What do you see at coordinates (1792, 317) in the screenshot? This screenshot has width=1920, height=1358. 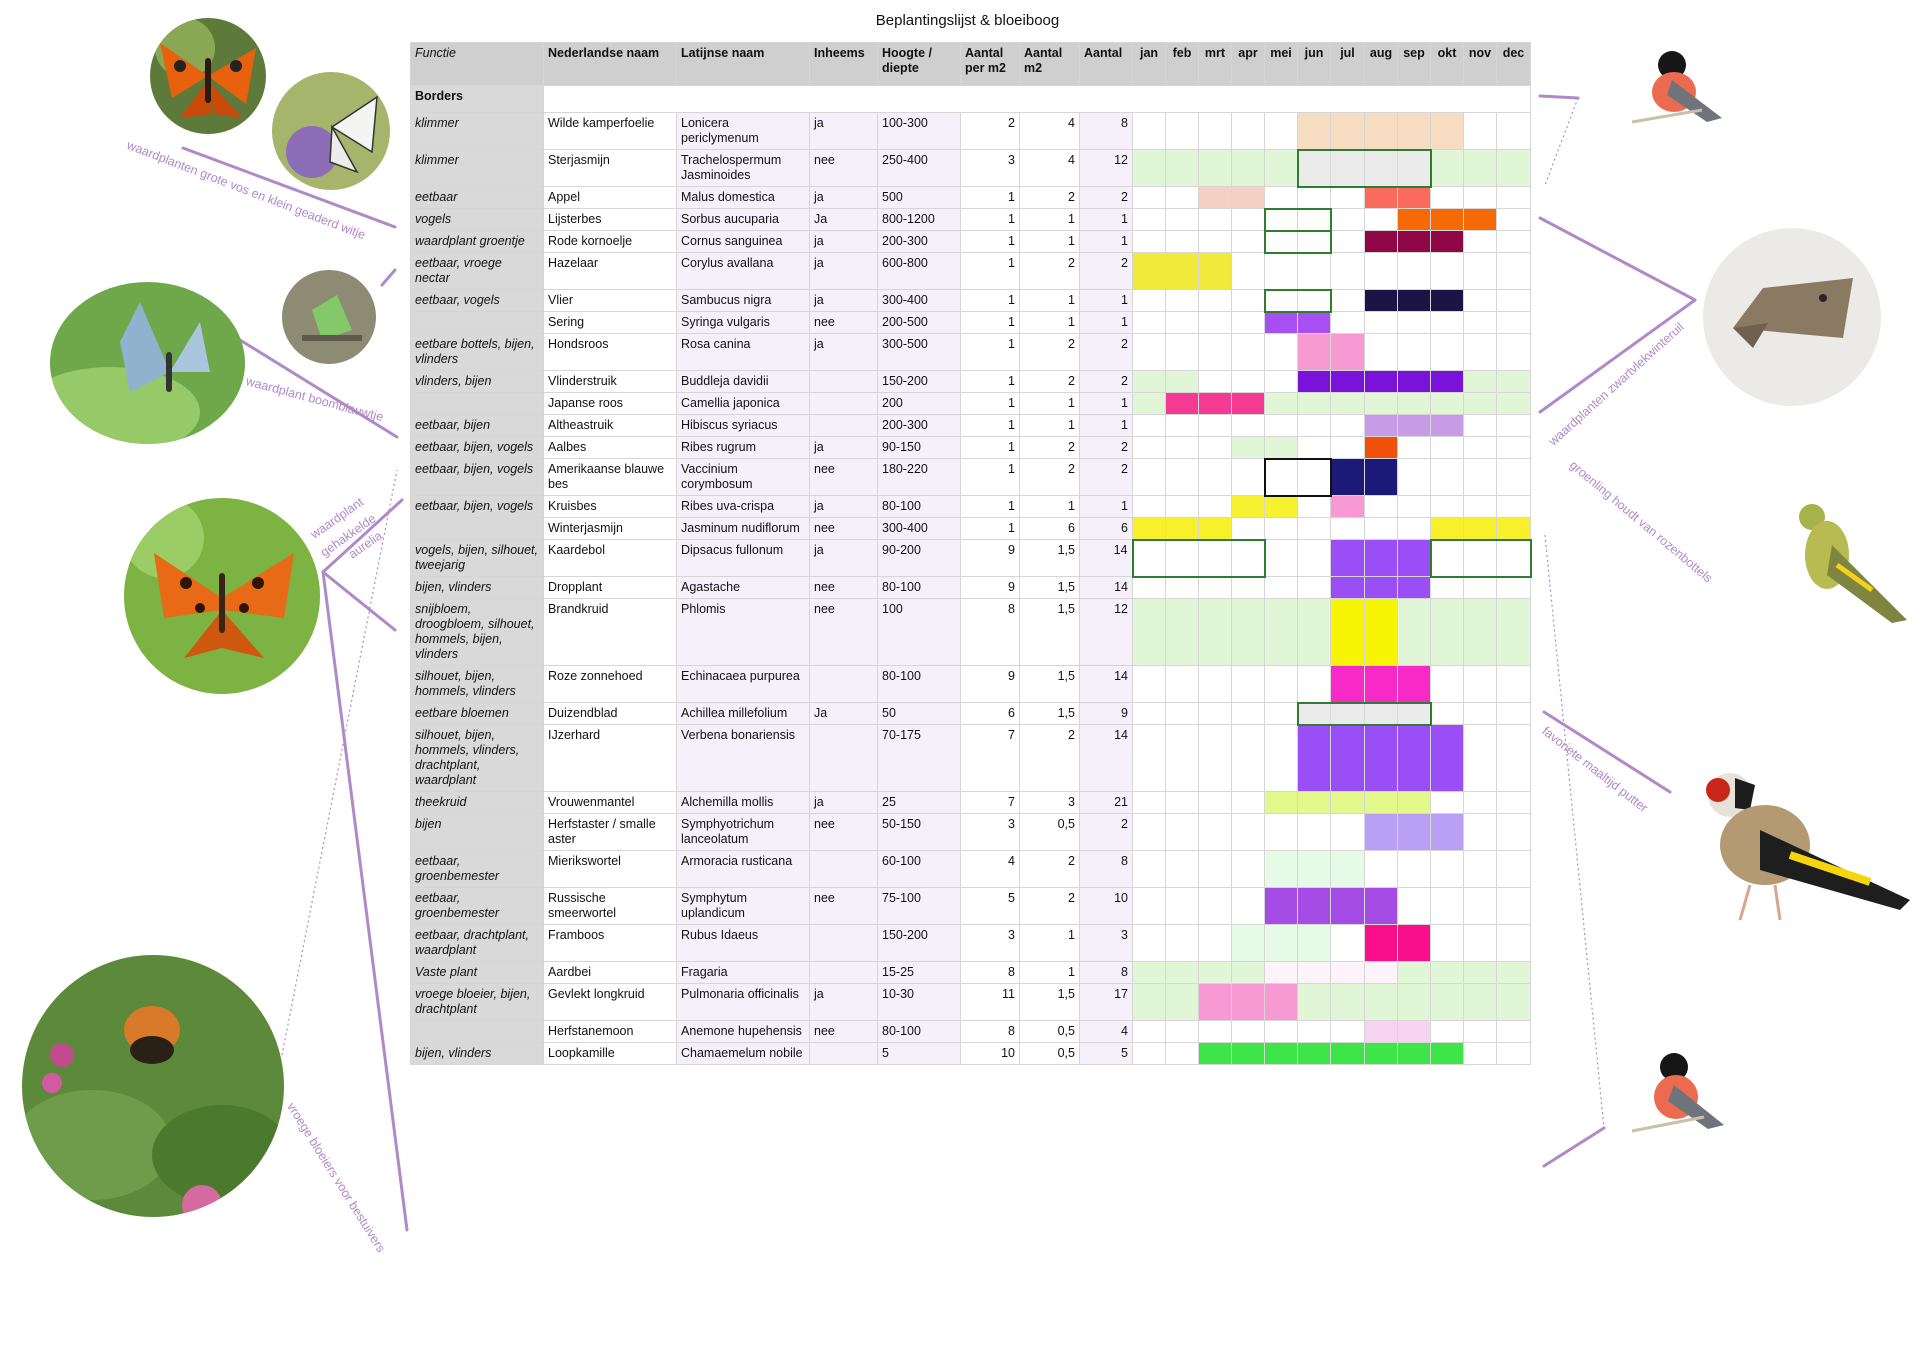 I see `moth-icon` at bounding box center [1792, 317].